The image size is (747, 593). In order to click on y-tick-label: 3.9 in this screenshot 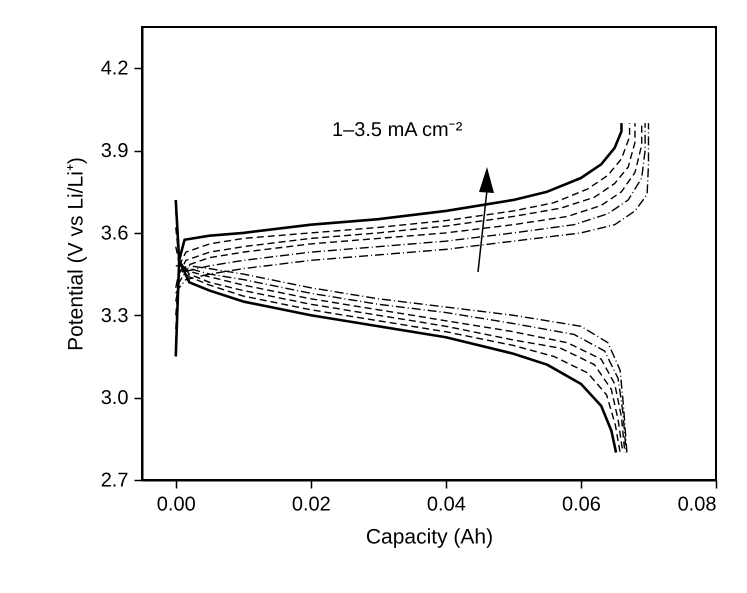, I will do `click(114, 151)`.